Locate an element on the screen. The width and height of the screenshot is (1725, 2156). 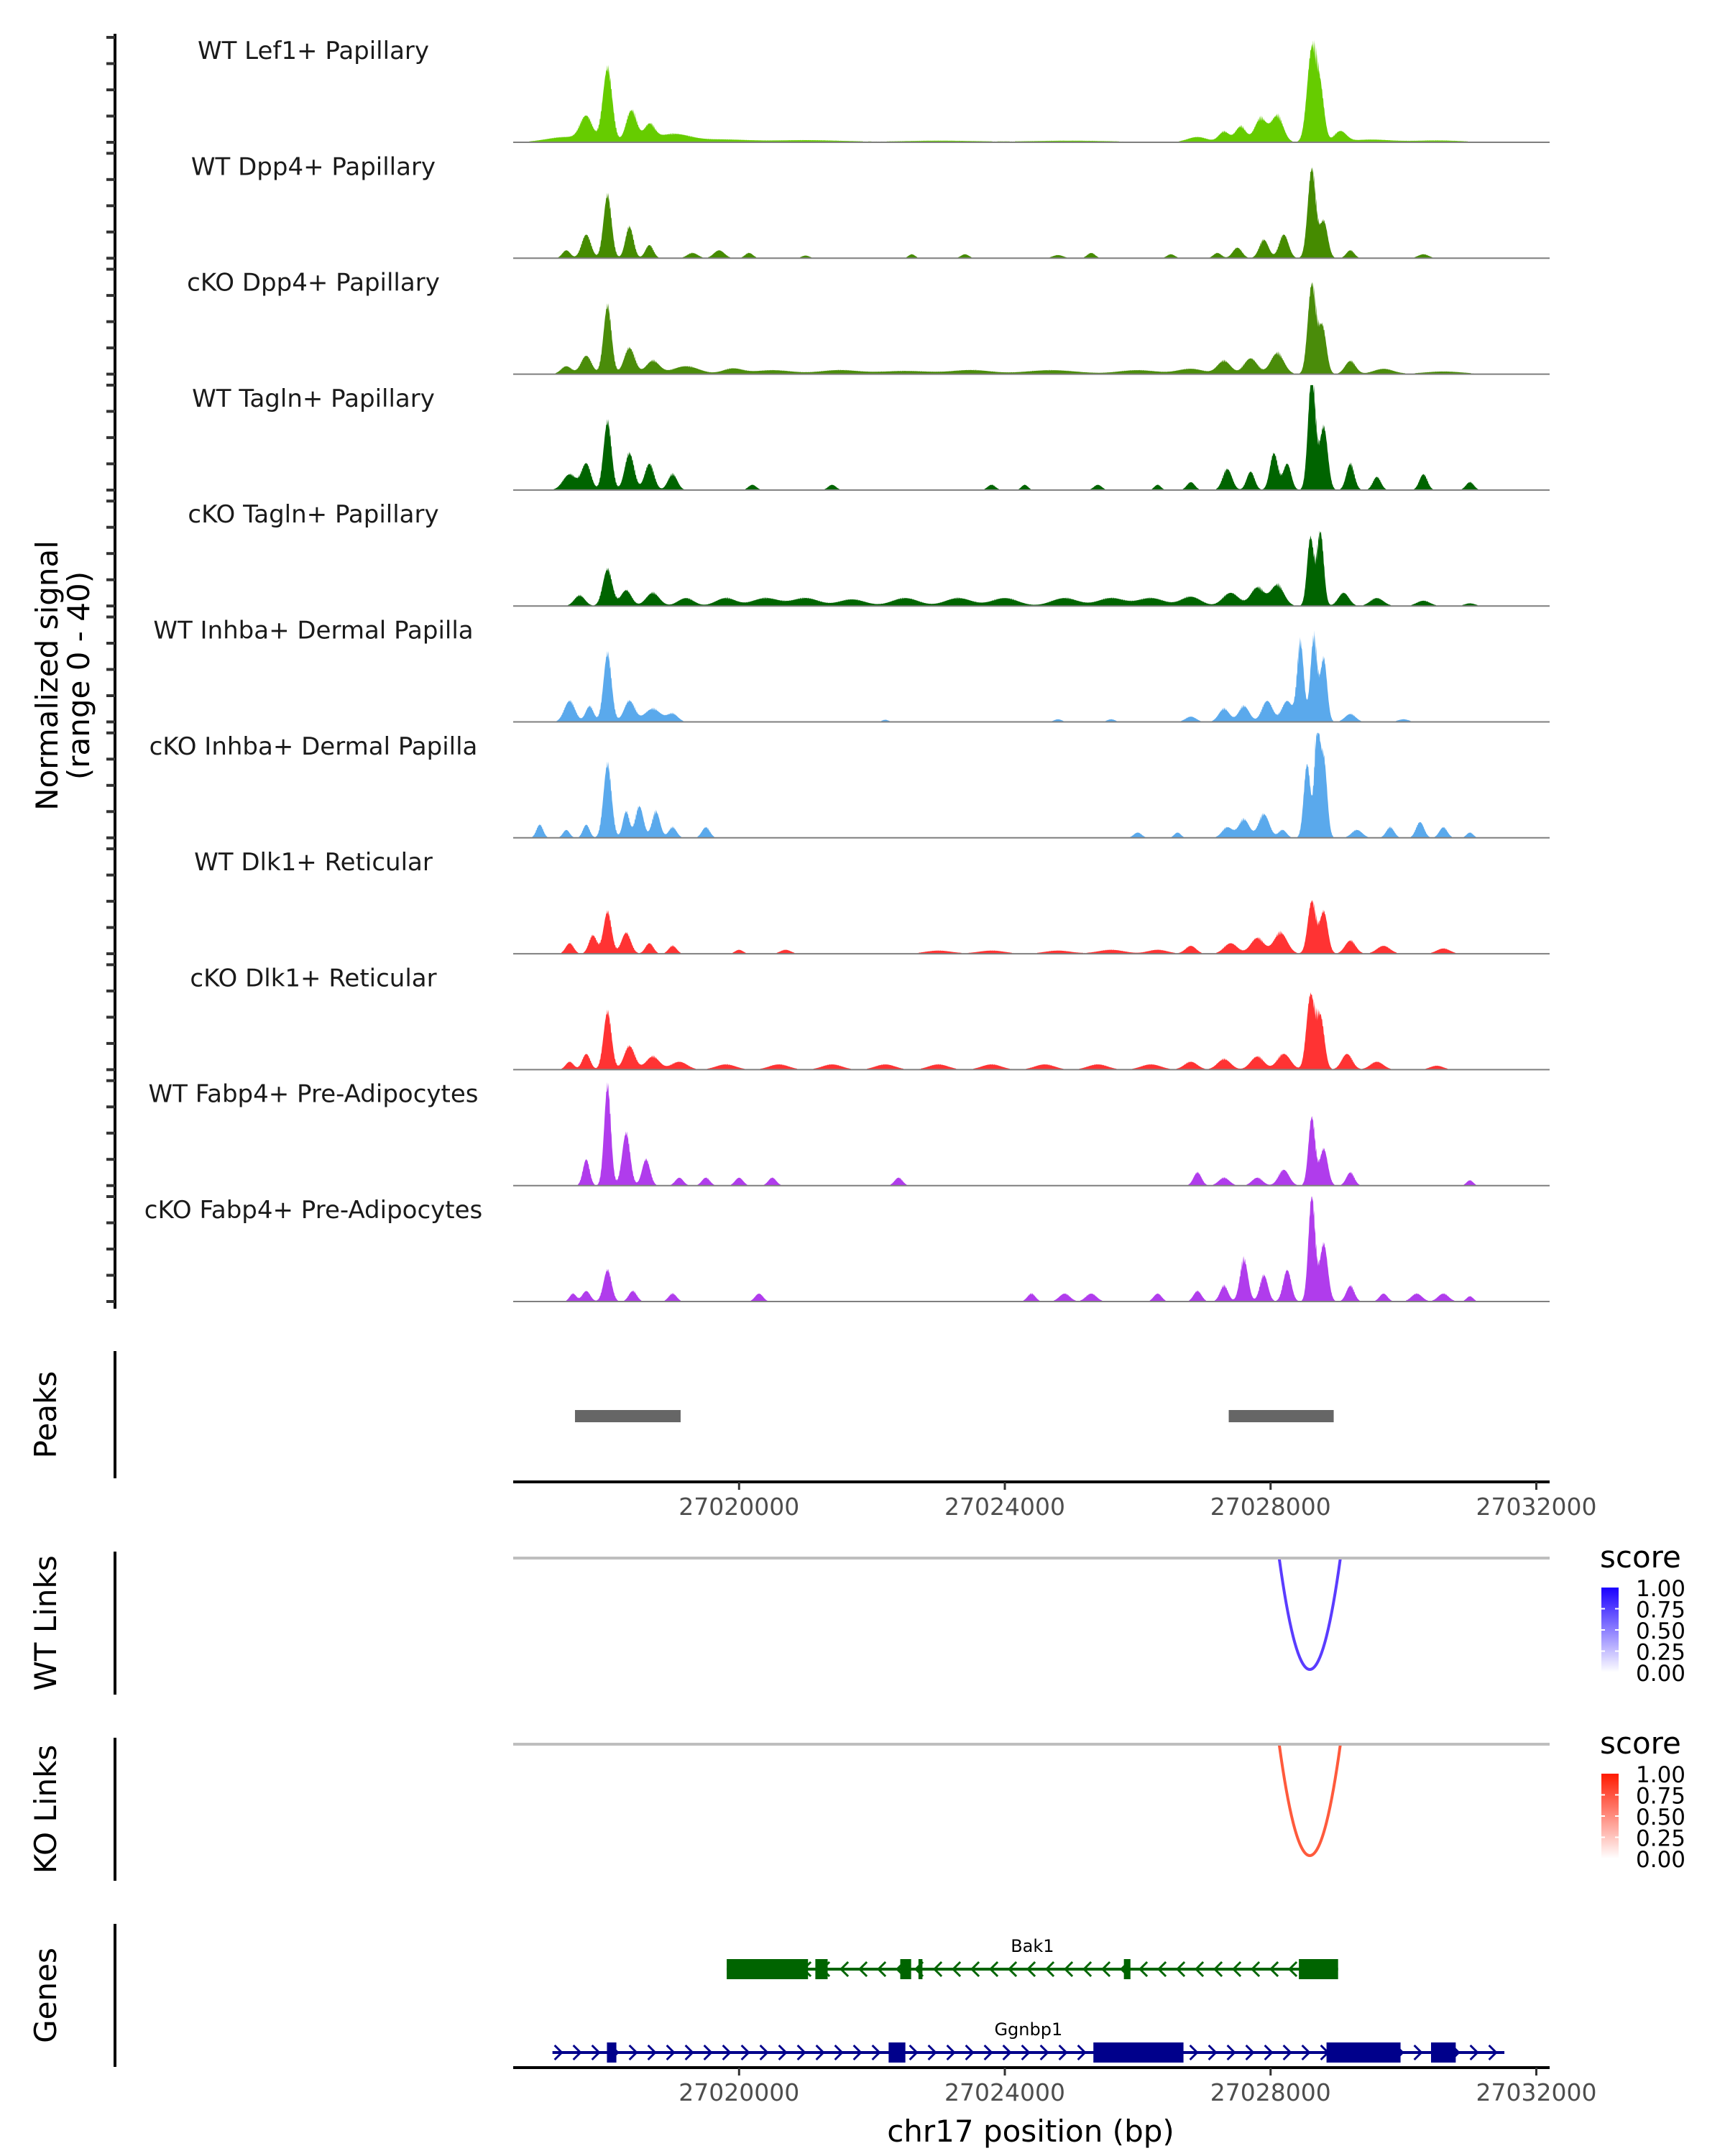
coverage-track-label: WT Tagln+ Papillary is located at coordinates (313, 399).